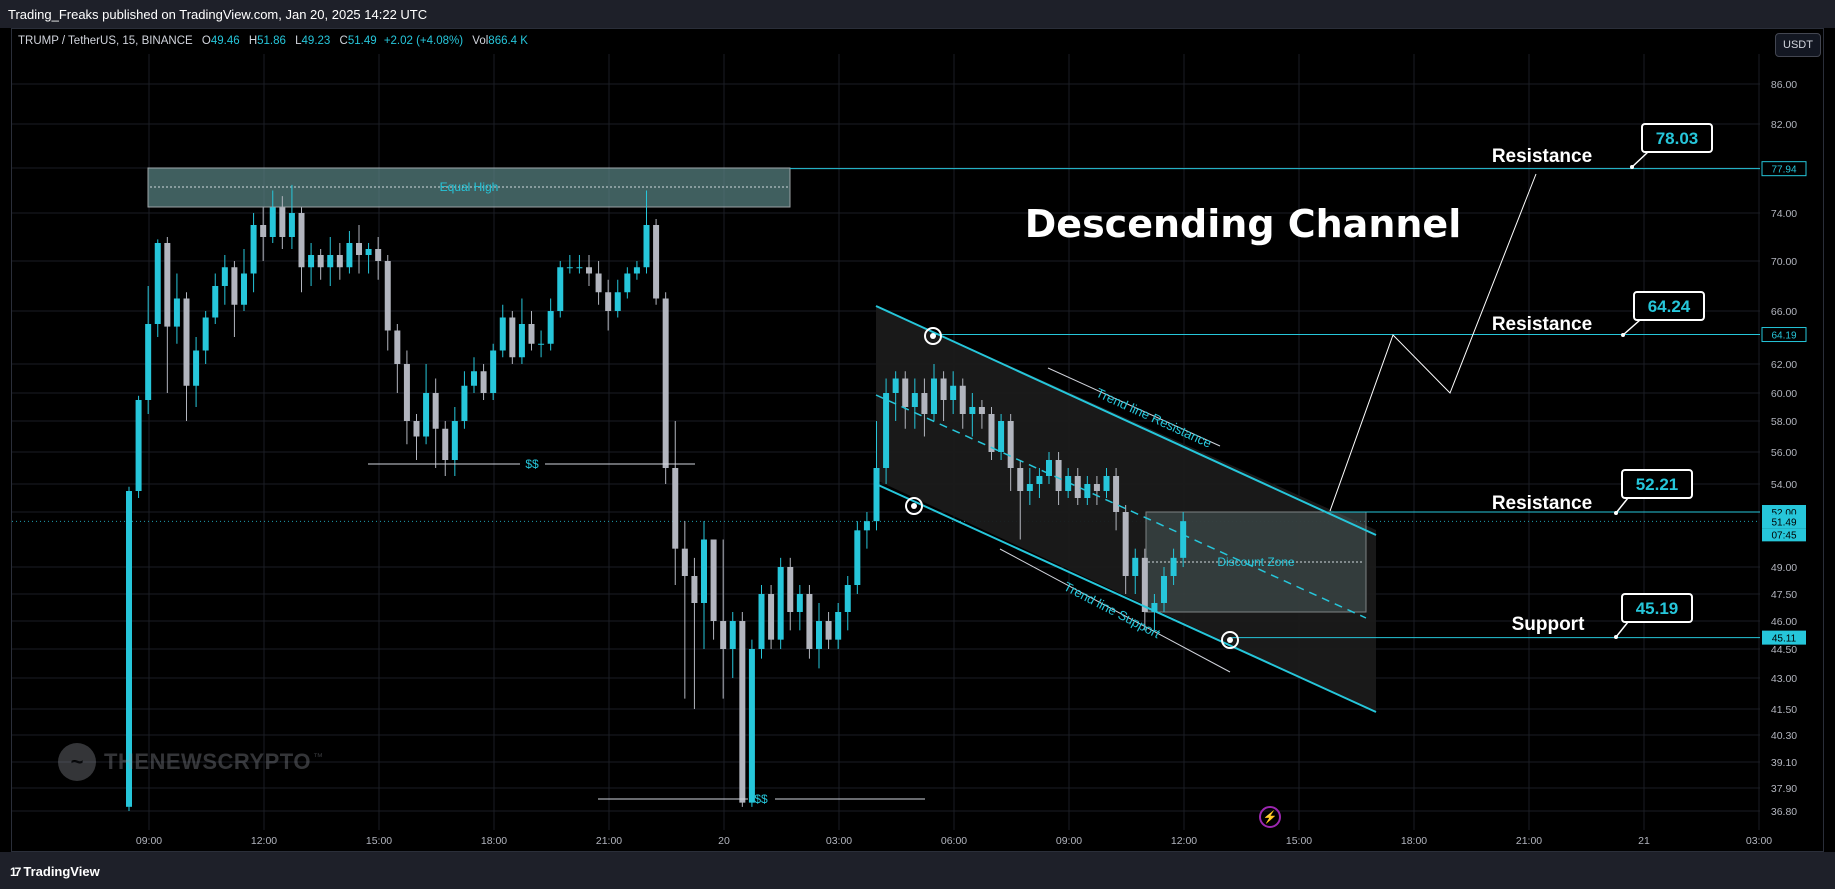 Image resolution: width=1835 pixels, height=889 pixels. I want to click on y-tick-label: 58.00, so click(1784, 422).